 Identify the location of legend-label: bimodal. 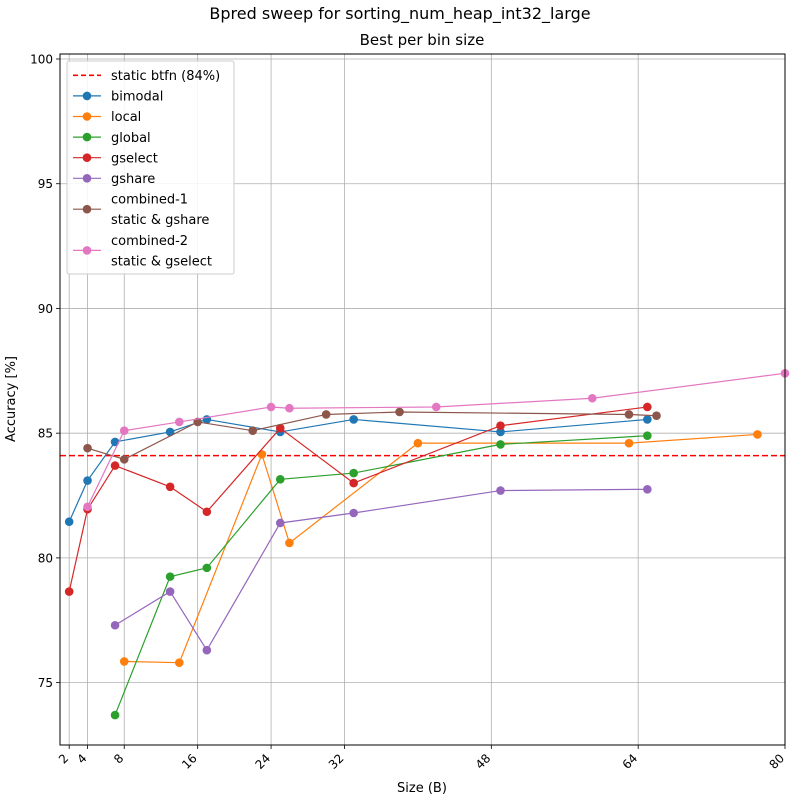
(137, 97).